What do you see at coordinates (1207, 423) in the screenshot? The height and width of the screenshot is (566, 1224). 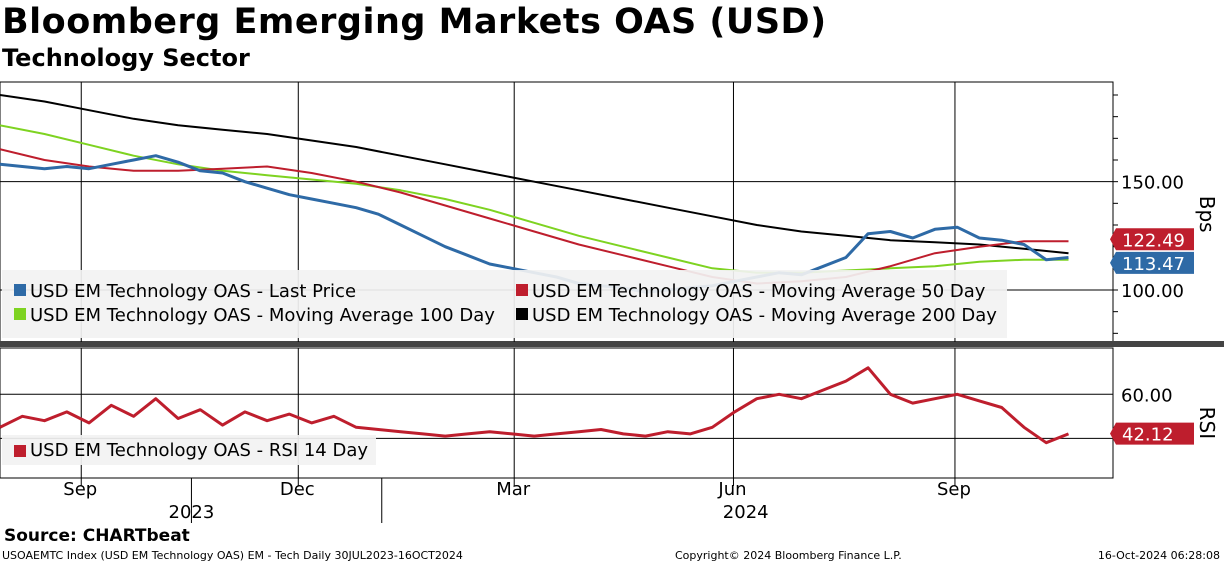 I see `y-axis-title-rsi: RSI` at bounding box center [1207, 423].